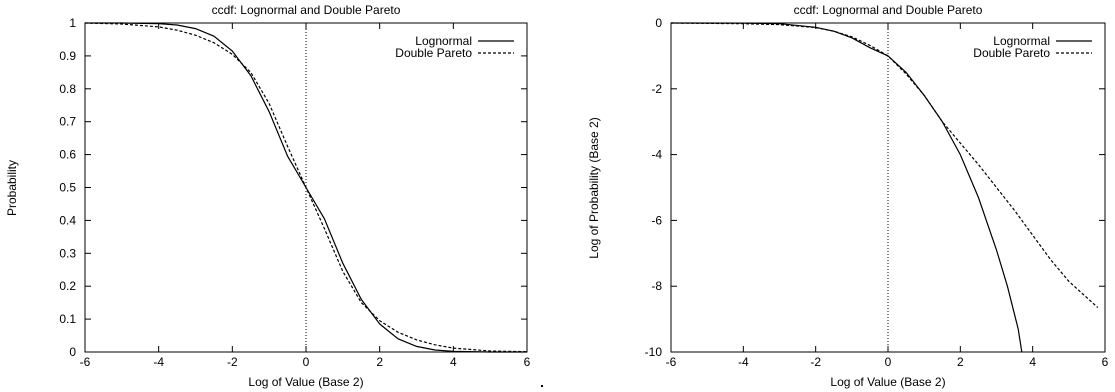  I want to click on y-tick-label: 0.6, so click(67, 155).